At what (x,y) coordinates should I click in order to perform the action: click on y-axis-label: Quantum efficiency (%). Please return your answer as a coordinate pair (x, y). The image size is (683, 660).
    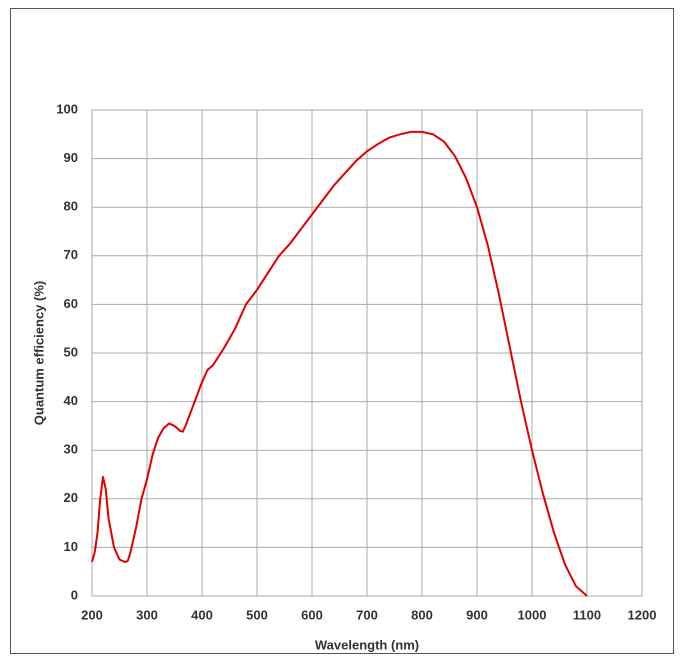
    Looking at the image, I should click on (38, 353).